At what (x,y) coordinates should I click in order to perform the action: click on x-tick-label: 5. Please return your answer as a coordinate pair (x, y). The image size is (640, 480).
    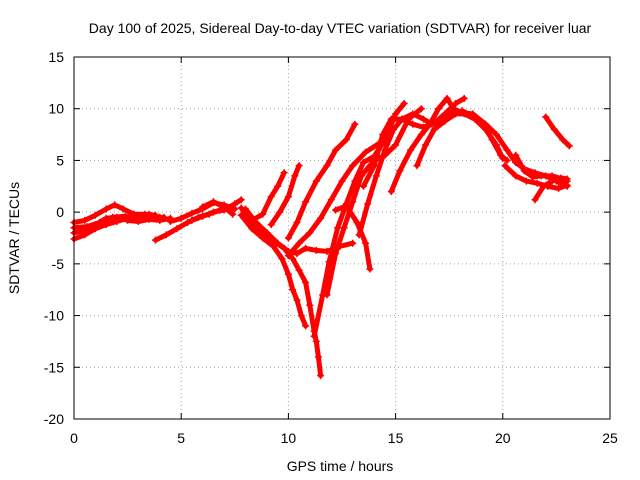
    Looking at the image, I should click on (181, 438).